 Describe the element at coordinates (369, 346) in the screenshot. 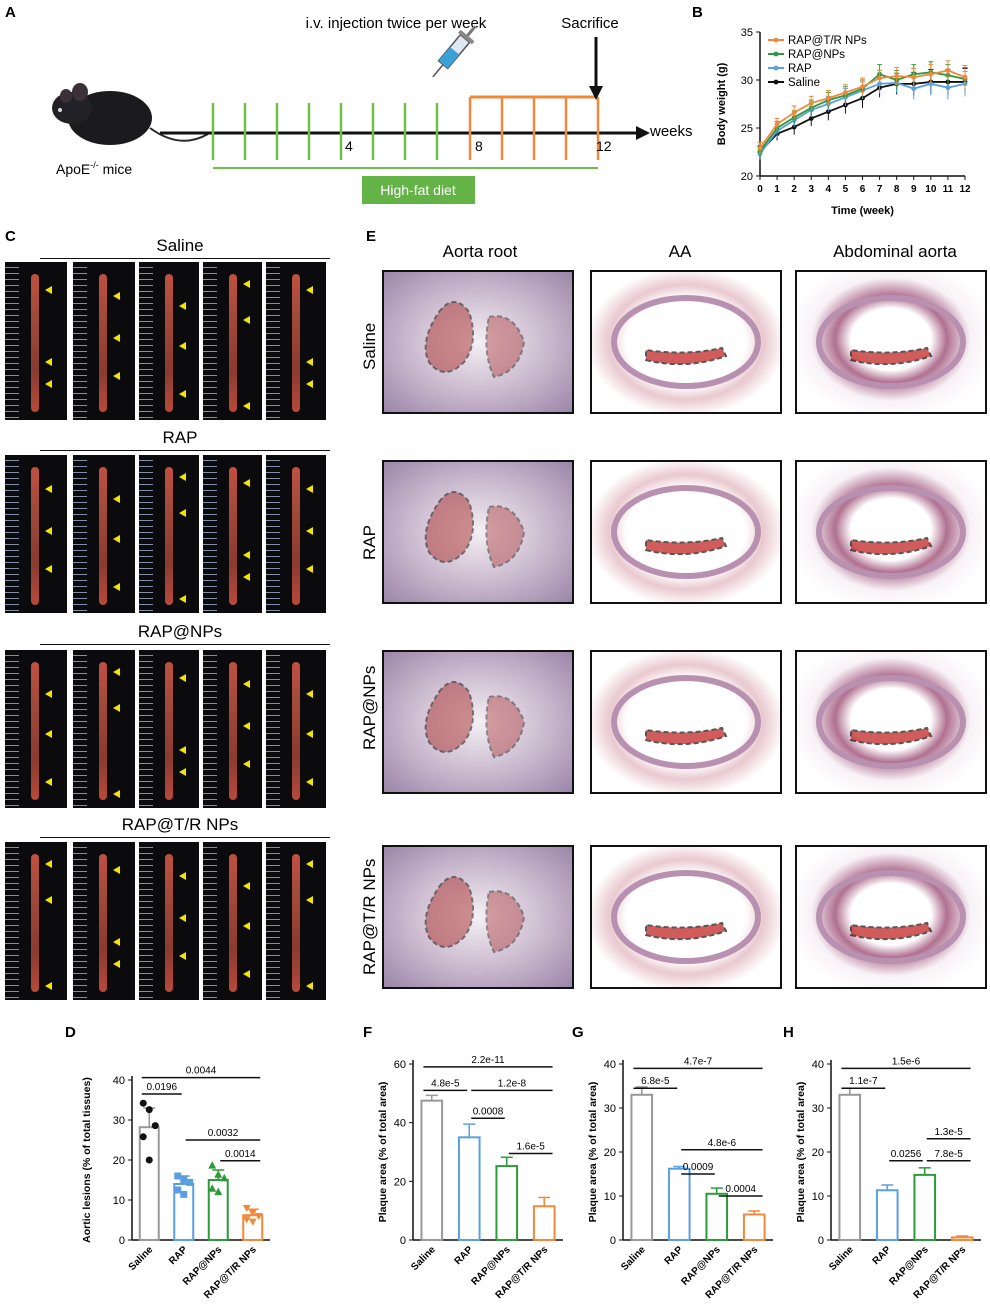

I see `histology-row-label: Saline` at that location.